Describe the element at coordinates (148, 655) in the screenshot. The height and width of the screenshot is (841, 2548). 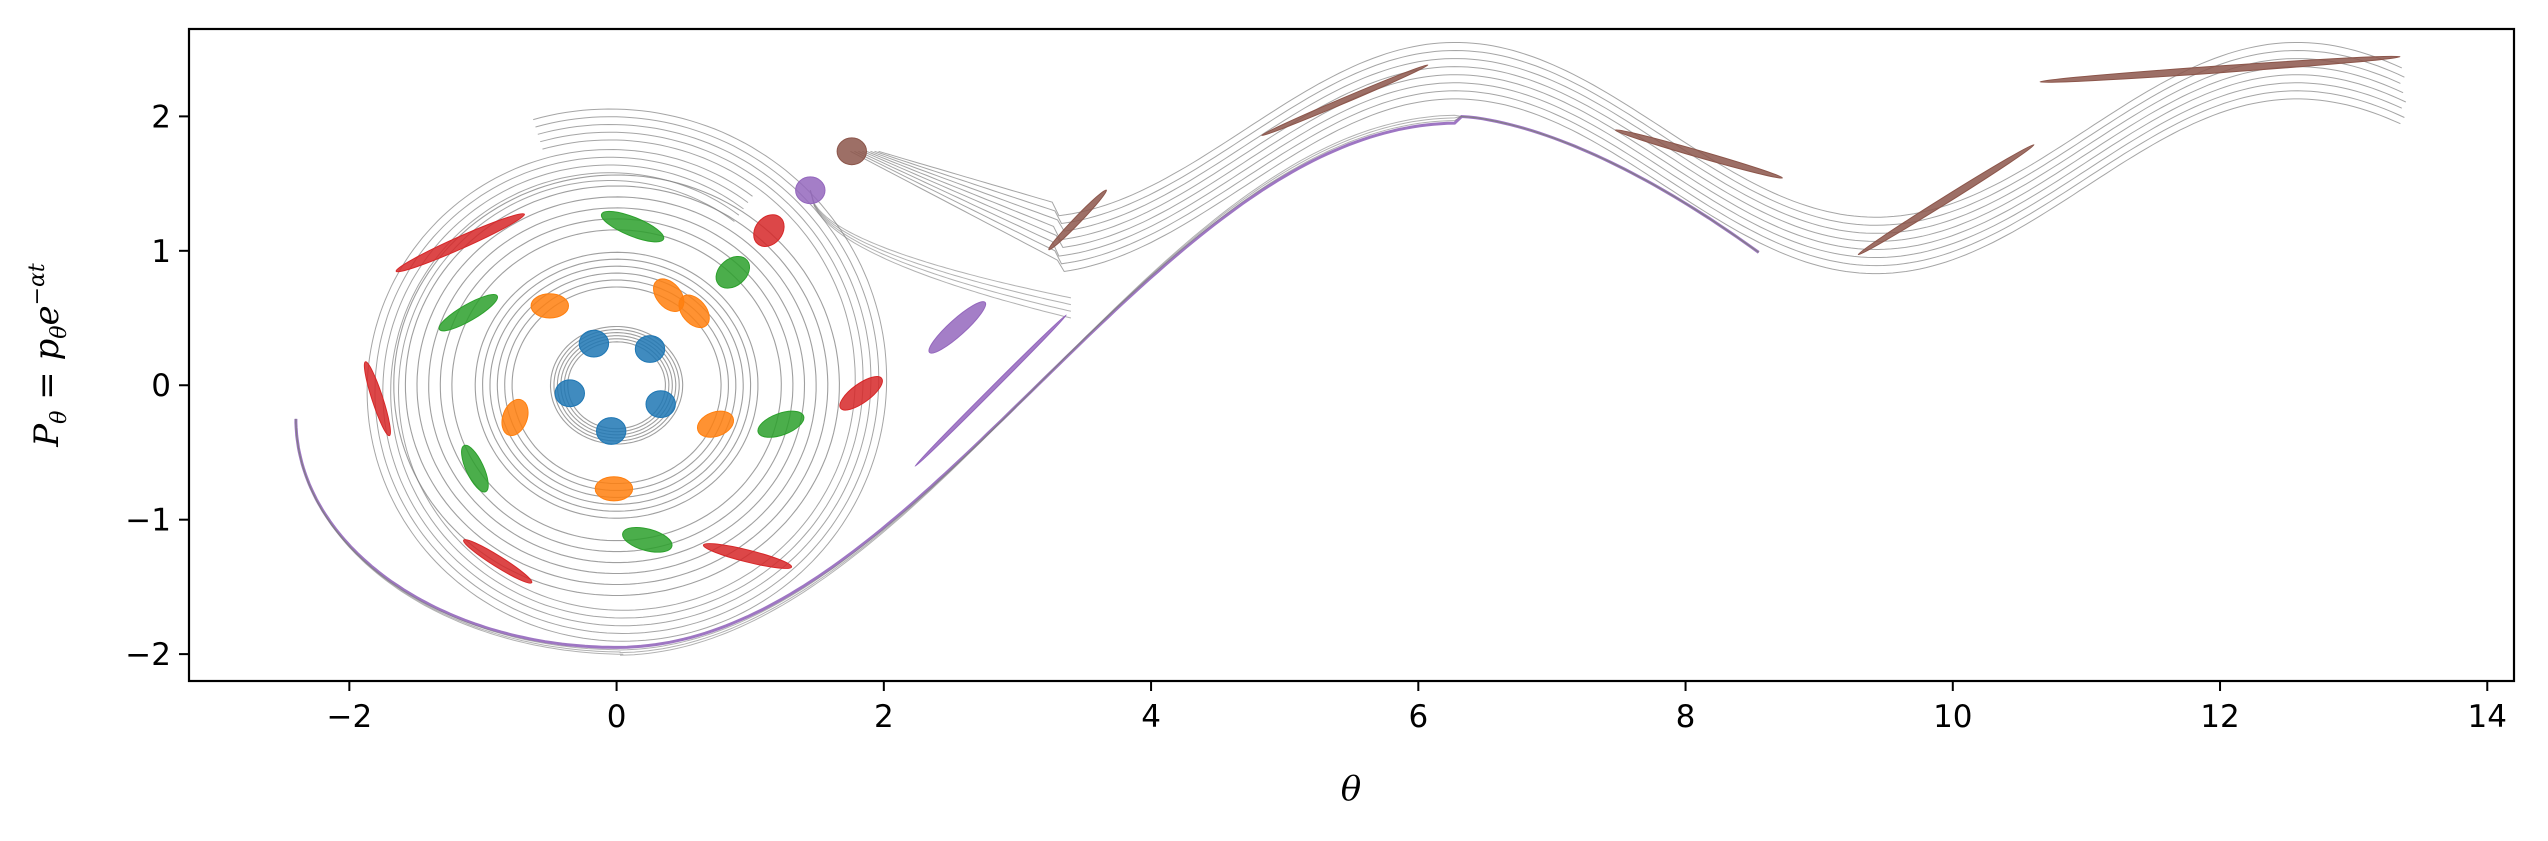
I see `y-tick-label: −2` at that location.